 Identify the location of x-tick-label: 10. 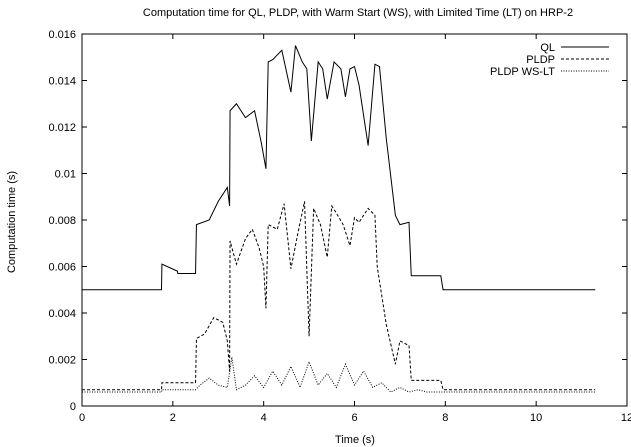
(536, 418).